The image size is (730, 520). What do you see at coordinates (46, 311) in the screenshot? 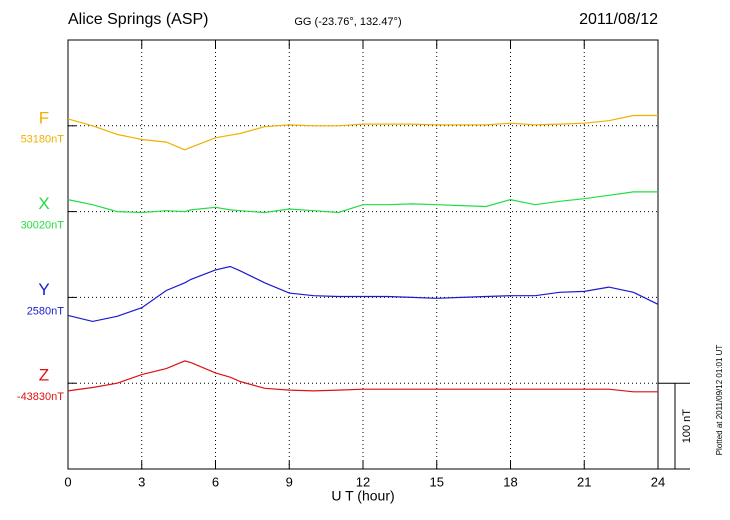
I see `baseline-label: 2580nT` at bounding box center [46, 311].